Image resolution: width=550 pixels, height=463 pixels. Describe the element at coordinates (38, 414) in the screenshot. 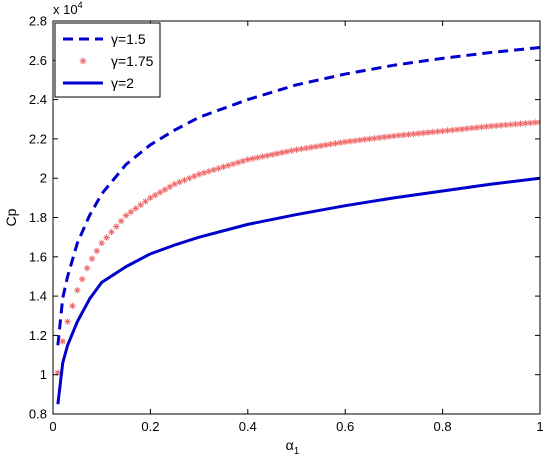

I see `y-tick-label: 0.8` at that location.